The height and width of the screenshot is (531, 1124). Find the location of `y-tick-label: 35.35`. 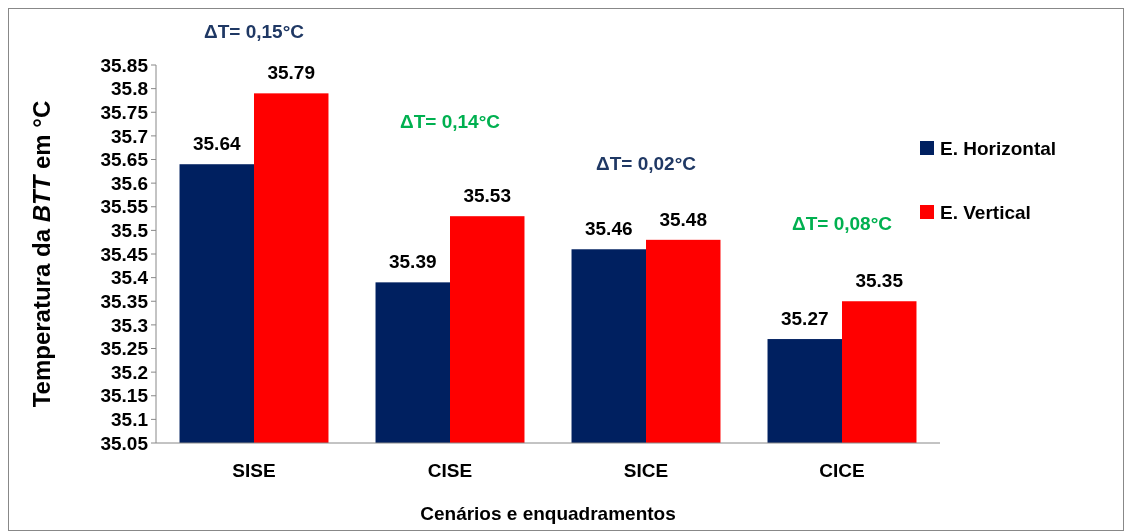

y-tick-label: 35.35 is located at coordinates (124, 301).